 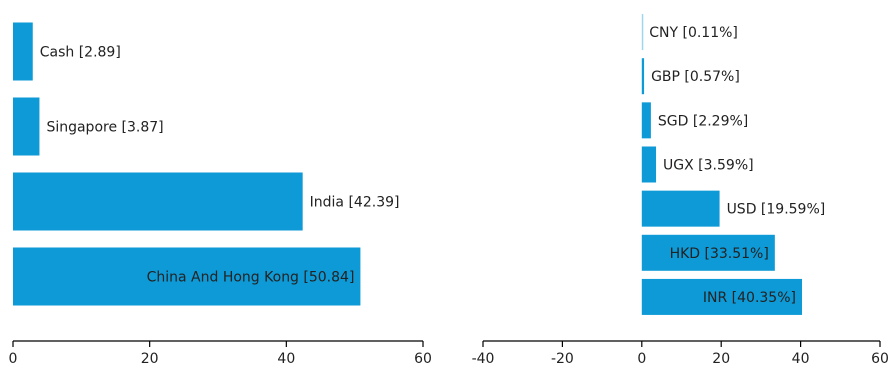 What do you see at coordinates (643, 76) in the screenshot?
I see `right-bar-gbp` at bounding box center [643, 76].